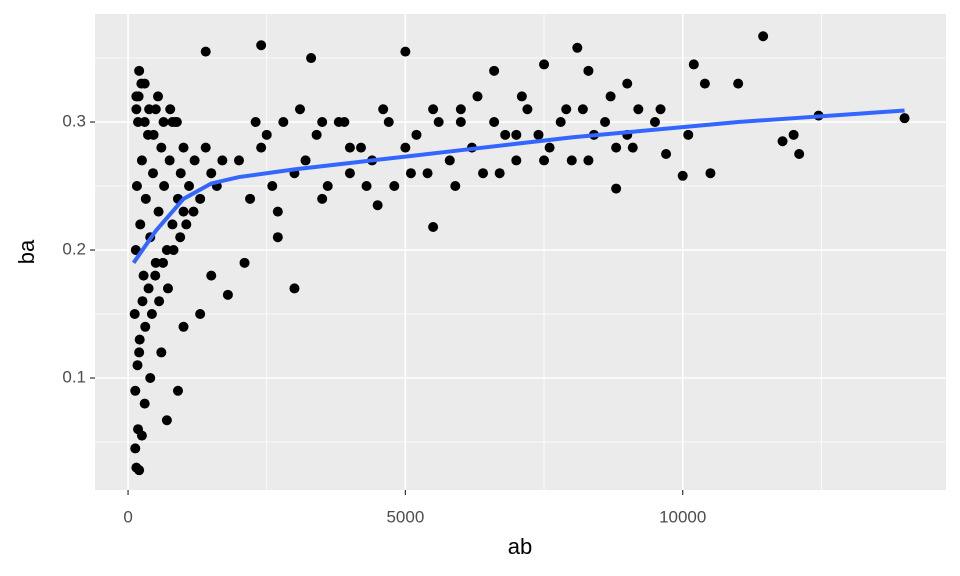 This screenshot has height=576, width=960. I want to click on x-tick-label: 10000, so click(682, 516).